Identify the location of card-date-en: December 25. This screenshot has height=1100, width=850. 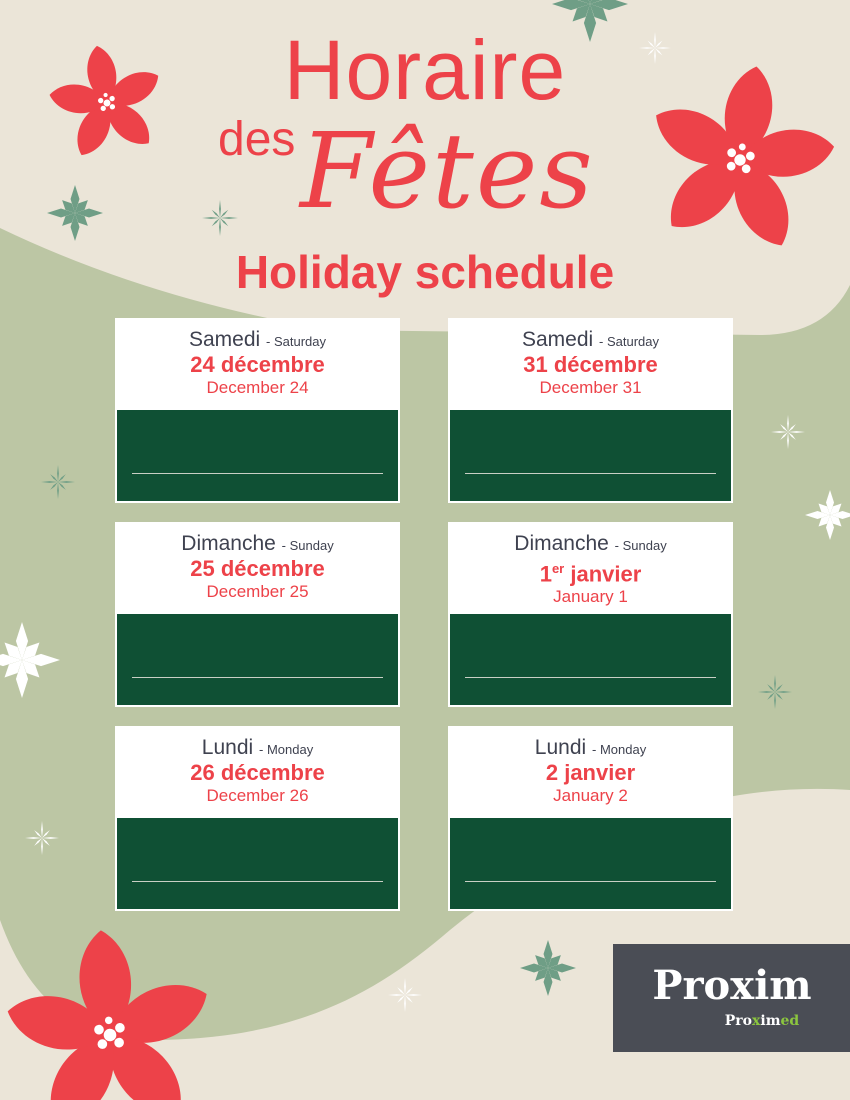
(257, 591).